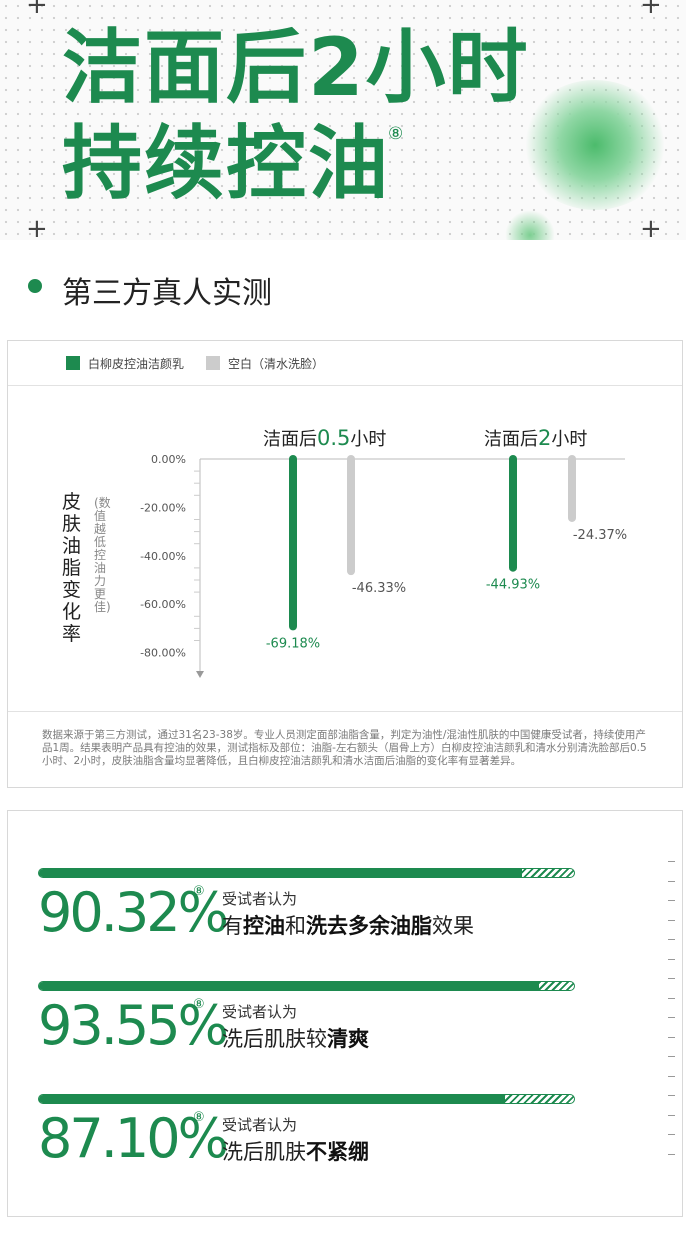 The width and height of the screenshot is (686, 1236). Describe the element at coordinates (453, 926) in the screenshot. I see `stat-description-text: 效果` at that location.